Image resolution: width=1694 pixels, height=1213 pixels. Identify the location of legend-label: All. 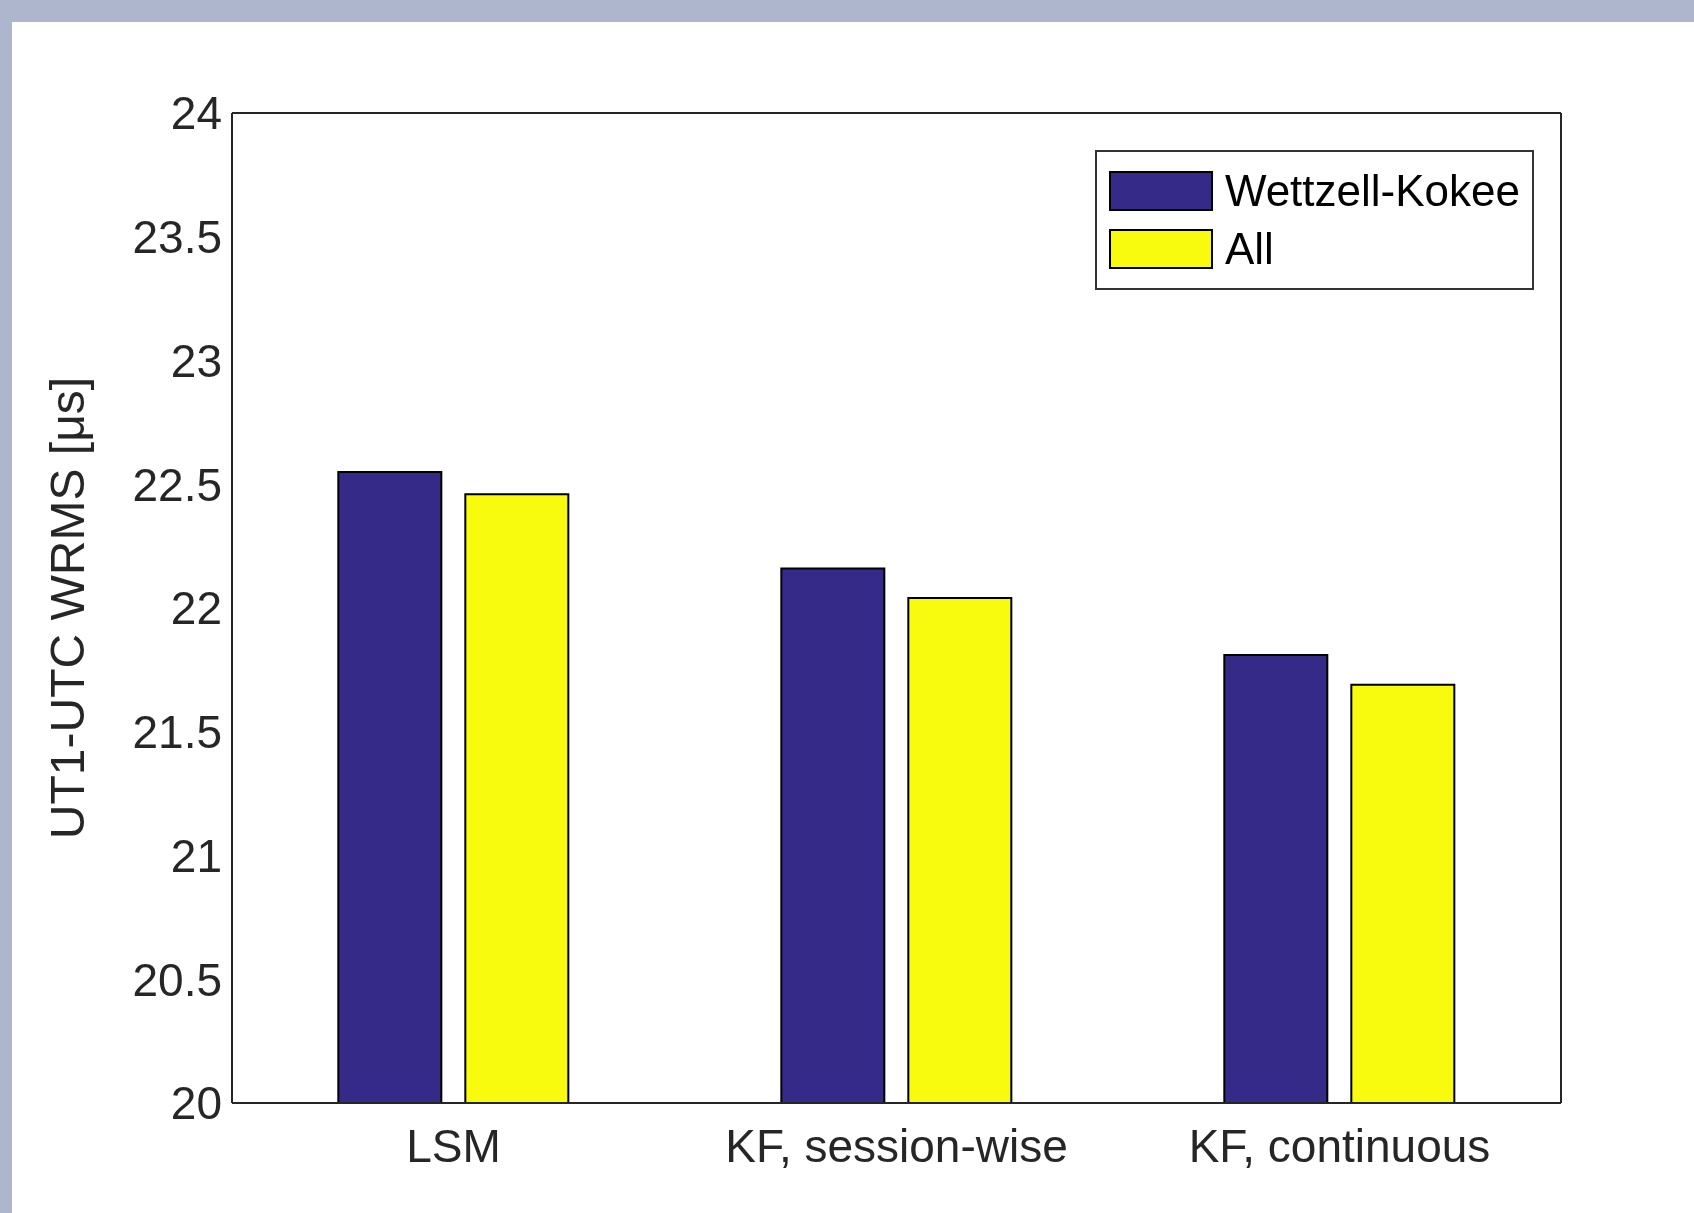
(1249, 249).